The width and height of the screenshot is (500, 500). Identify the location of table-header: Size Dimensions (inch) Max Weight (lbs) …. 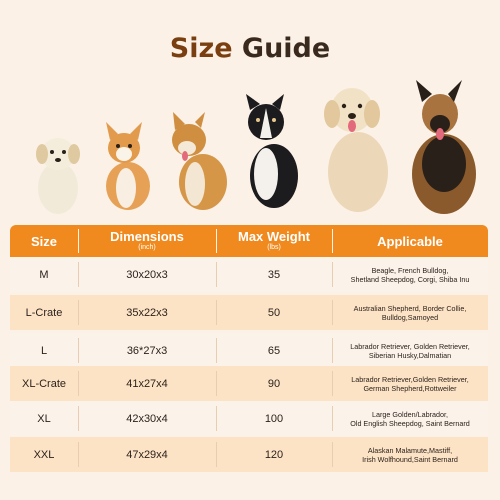
(249, 241).